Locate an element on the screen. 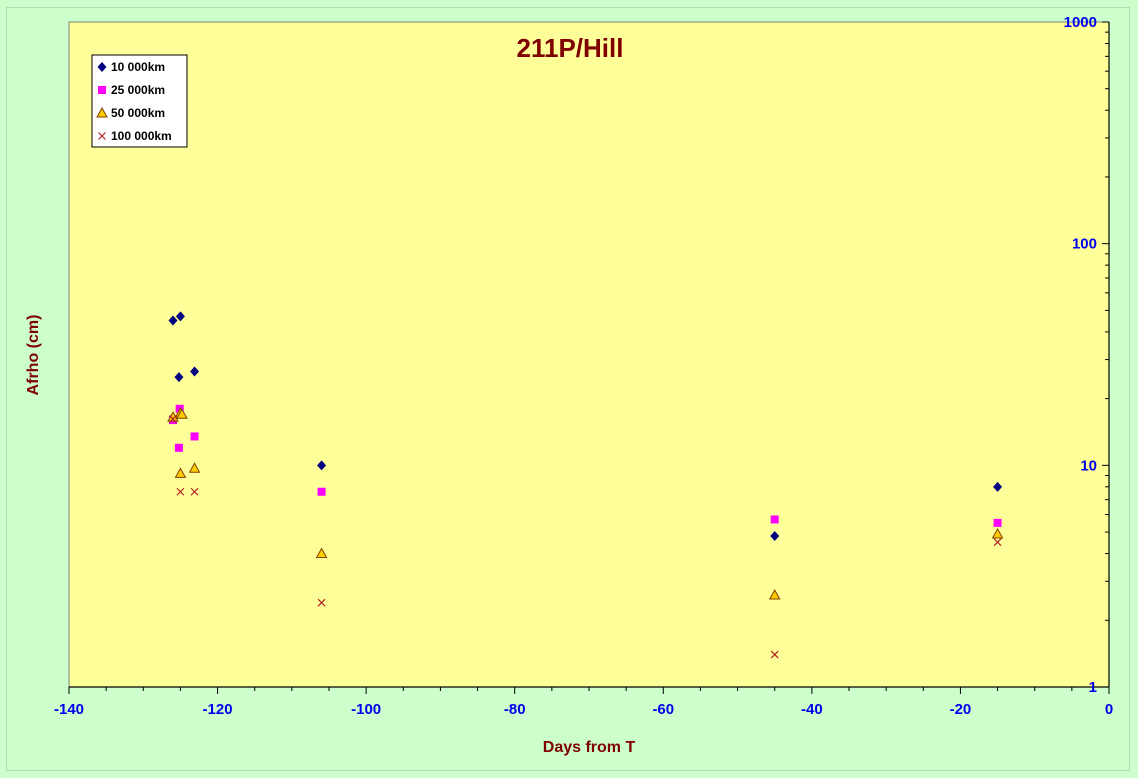 This screenshot has width=1138, height=778. x-tick-label: -140 is located at coordinates (69, 709).